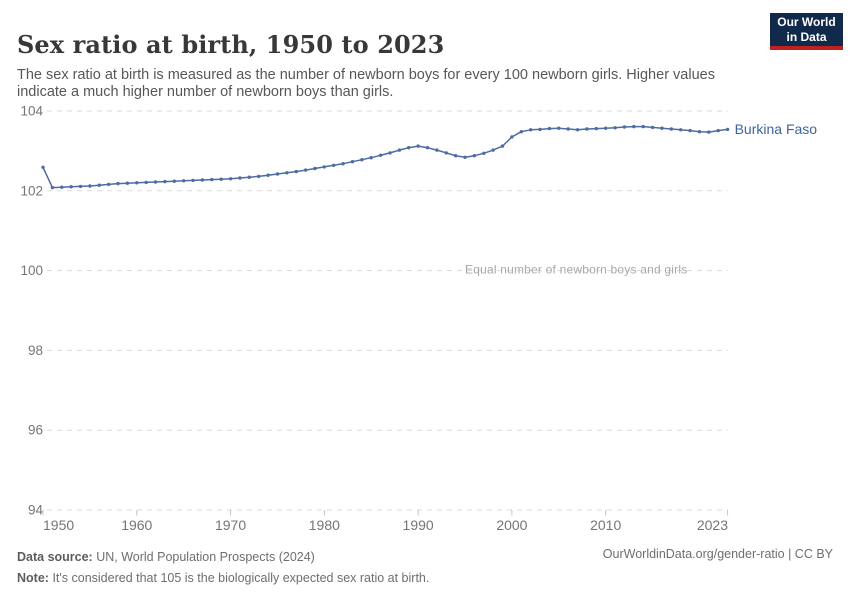 The height and width of the screenshot is (600, 850). What do you see at coordinates (577, 130) in the screenshot?
I see `data-point-2007` at bounding box center [577, 130].